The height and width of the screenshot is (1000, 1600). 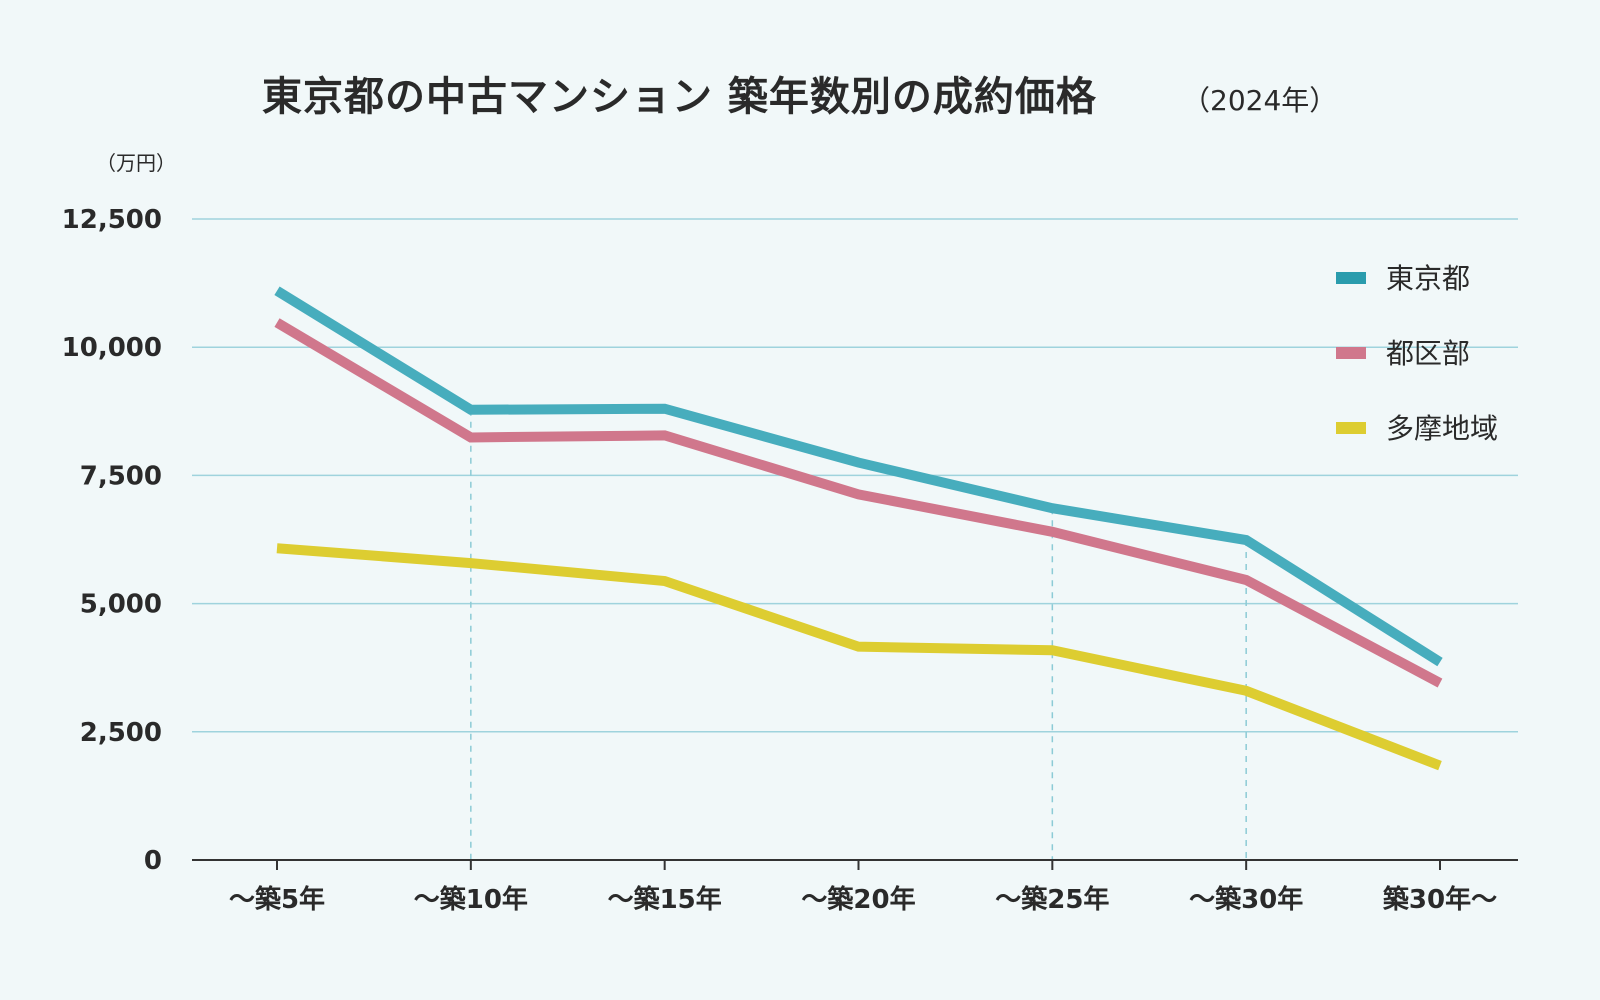 What do you see at coordinates (277, 899) in the screenshot?
I see `x-tick-label: ～築5年` at bounding box center [277, 899].